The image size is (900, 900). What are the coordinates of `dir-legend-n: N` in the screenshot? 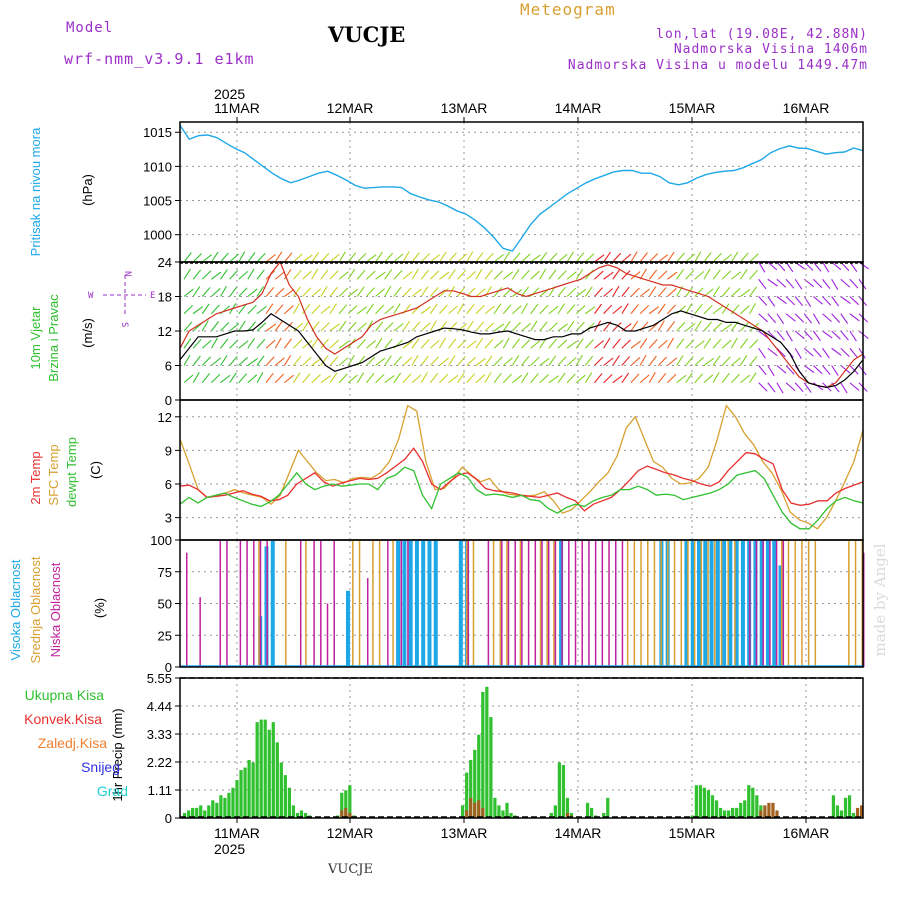 It's located at (127, 273).